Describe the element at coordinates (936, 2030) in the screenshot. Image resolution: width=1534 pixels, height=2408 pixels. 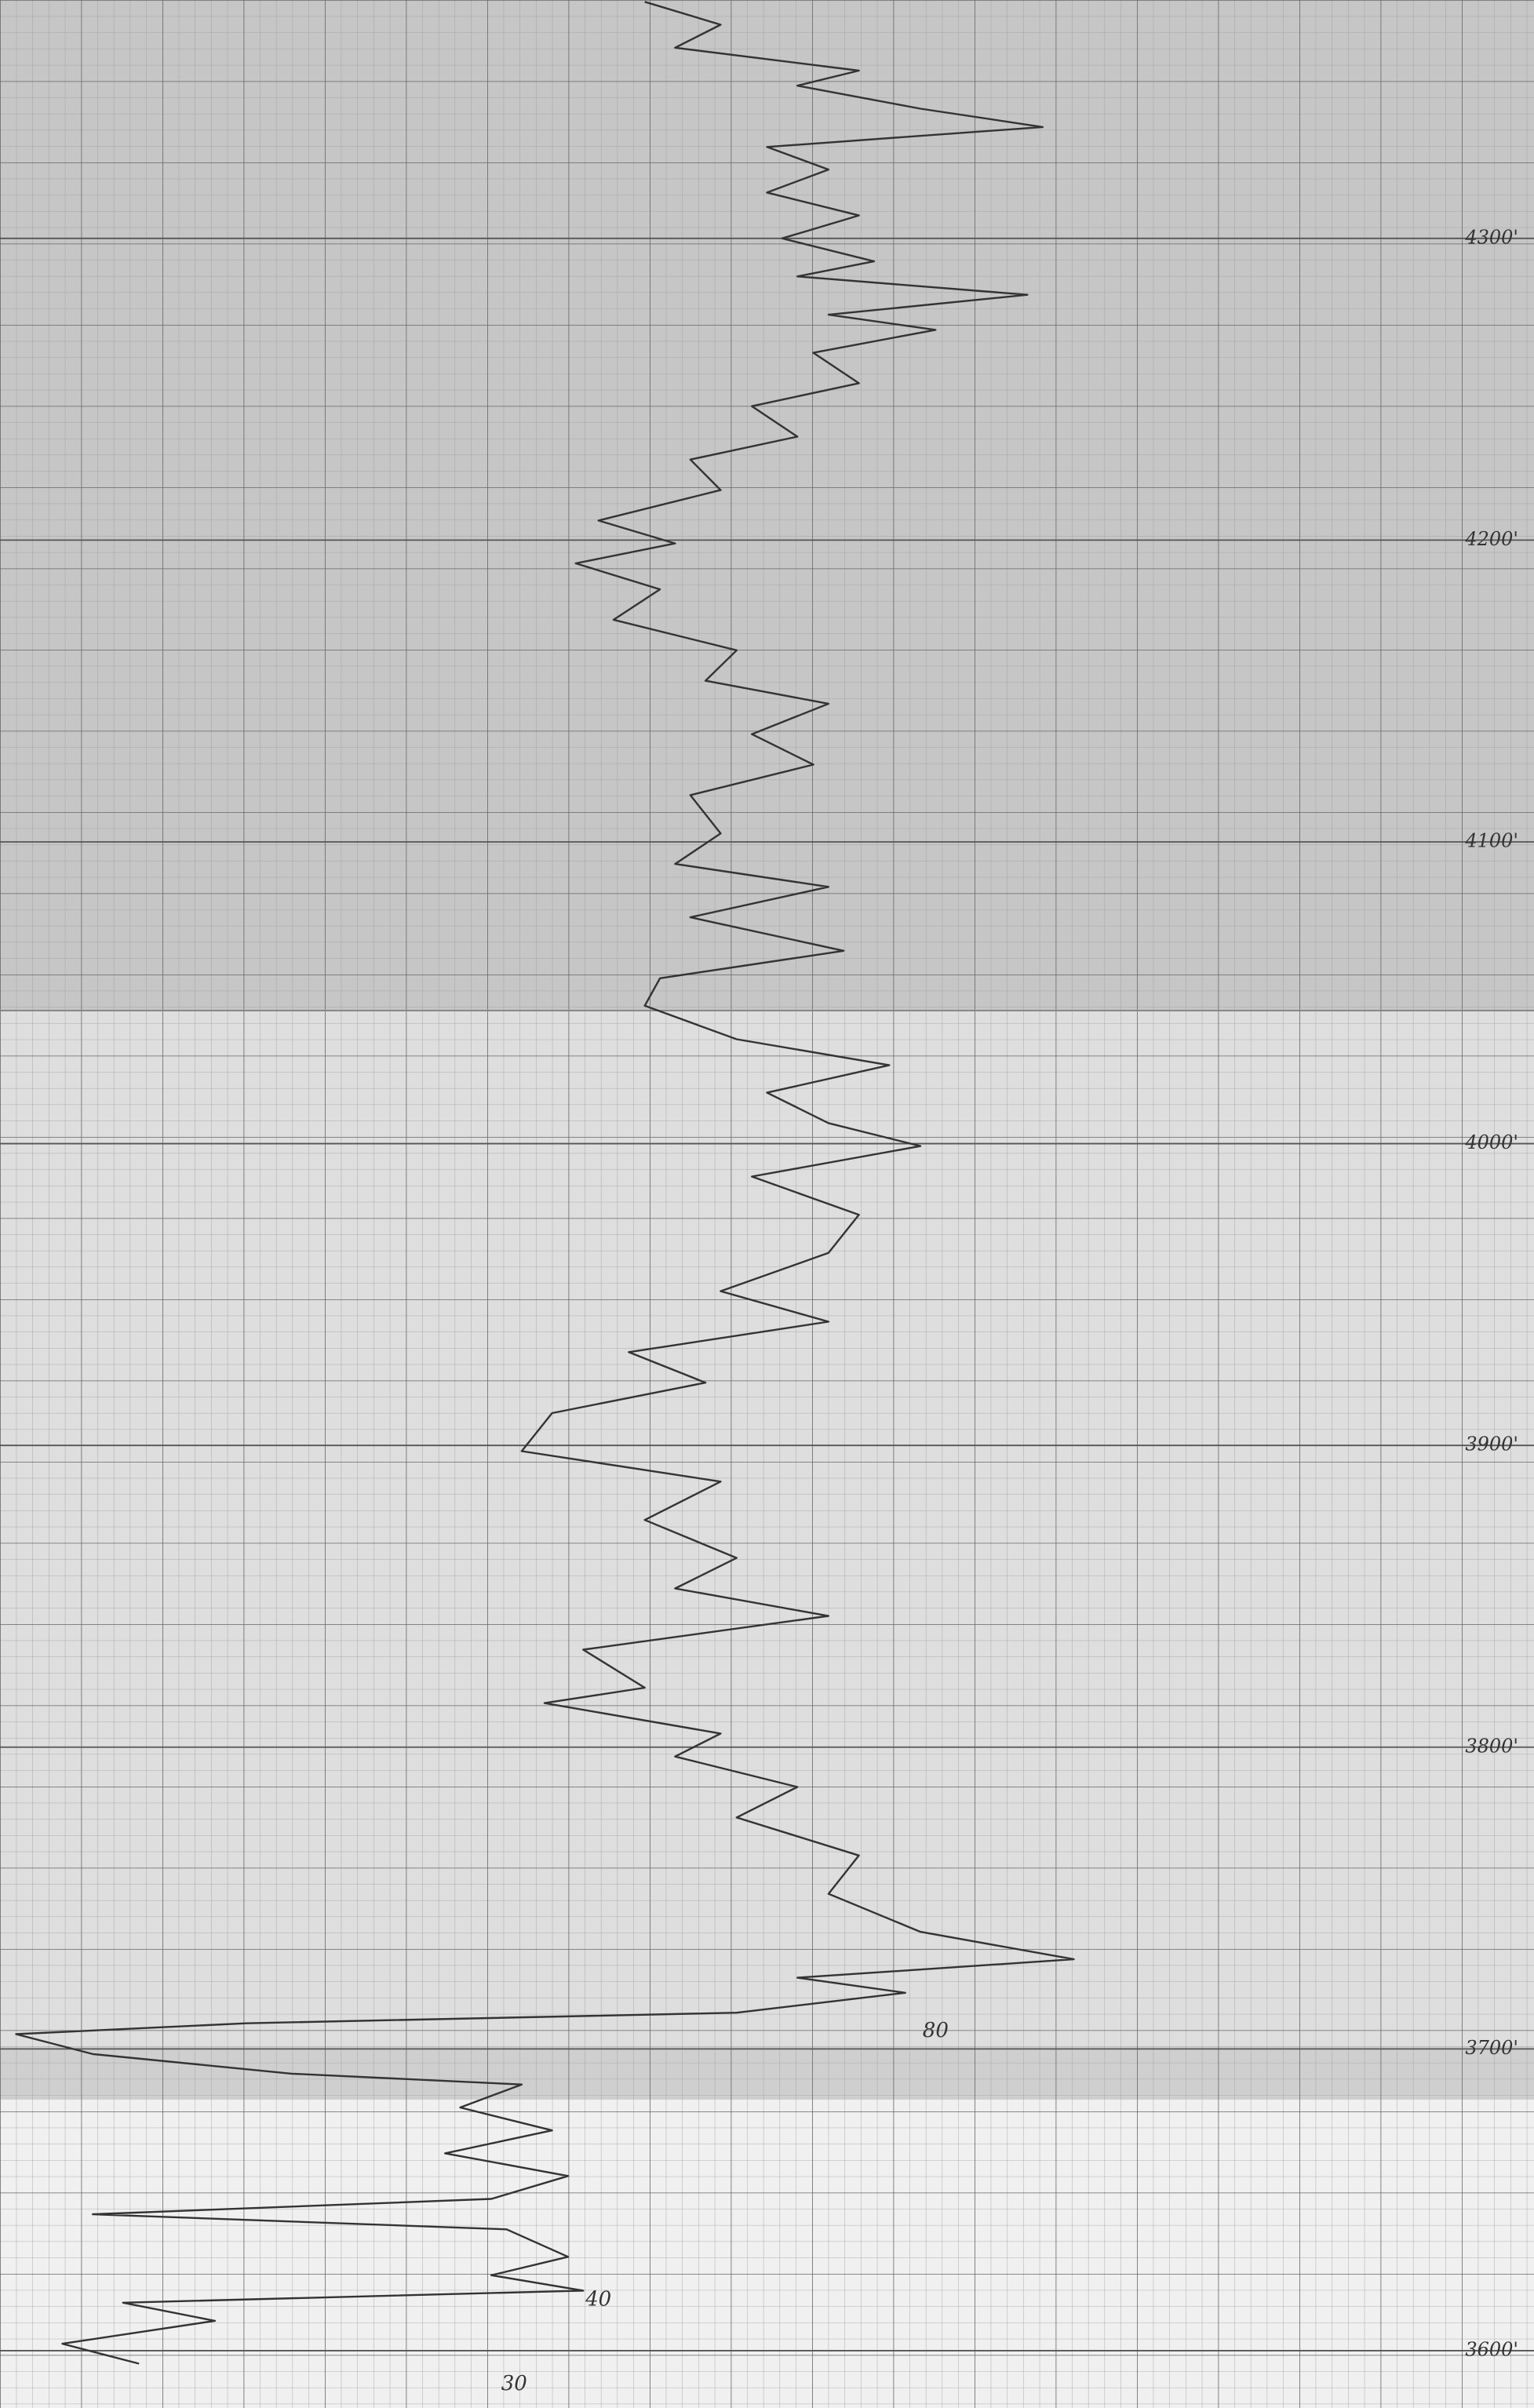
I see `scale-annotation: 80` at that location.